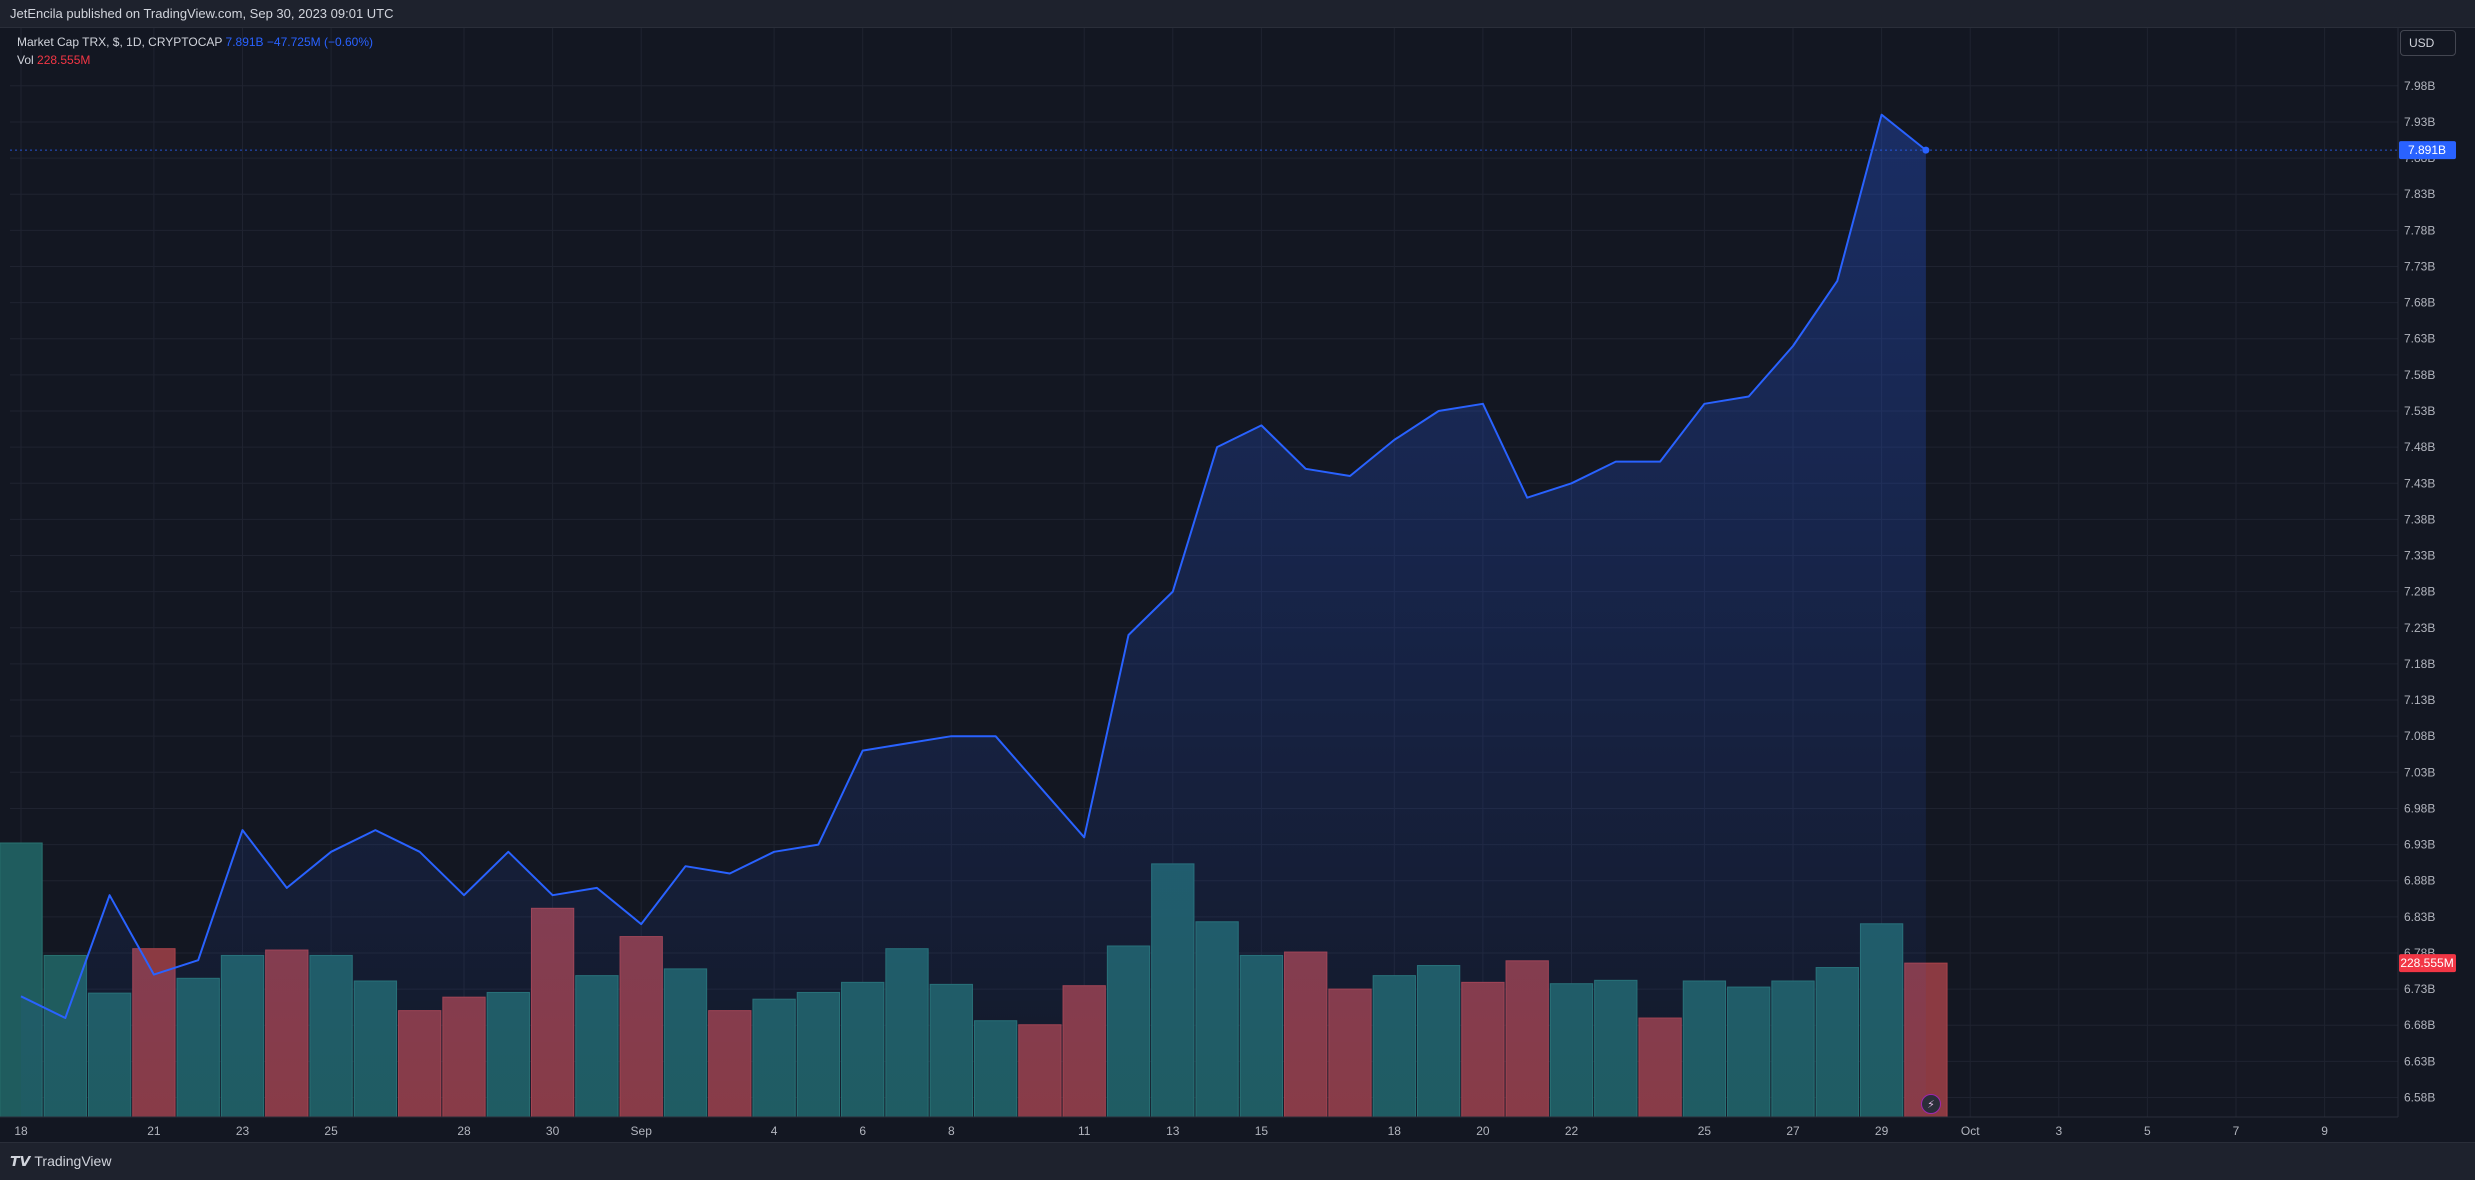 The image size is (2475, 1180). What do you see at coordinates (2419, 1025) in the screenshot?
I see `price-tick-label: 6.68B` at bounding box center [2419, 1025].